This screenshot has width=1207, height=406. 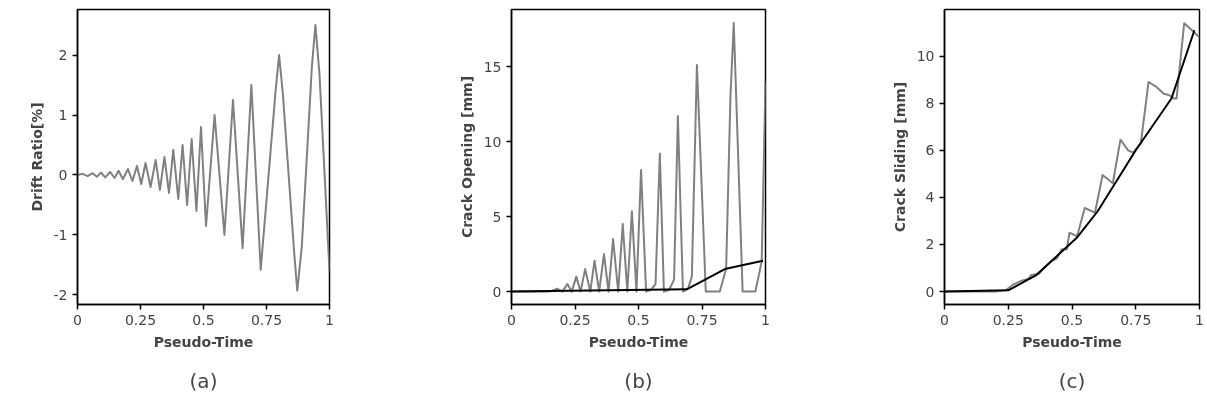 I want to click on text: (b), so click(x=638, y=380).